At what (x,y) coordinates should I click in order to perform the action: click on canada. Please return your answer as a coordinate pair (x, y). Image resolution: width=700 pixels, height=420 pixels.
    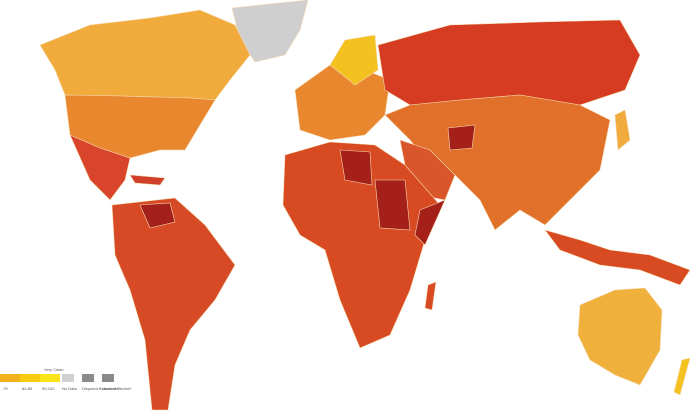
    Looking at the image, I should click on (145, 55).